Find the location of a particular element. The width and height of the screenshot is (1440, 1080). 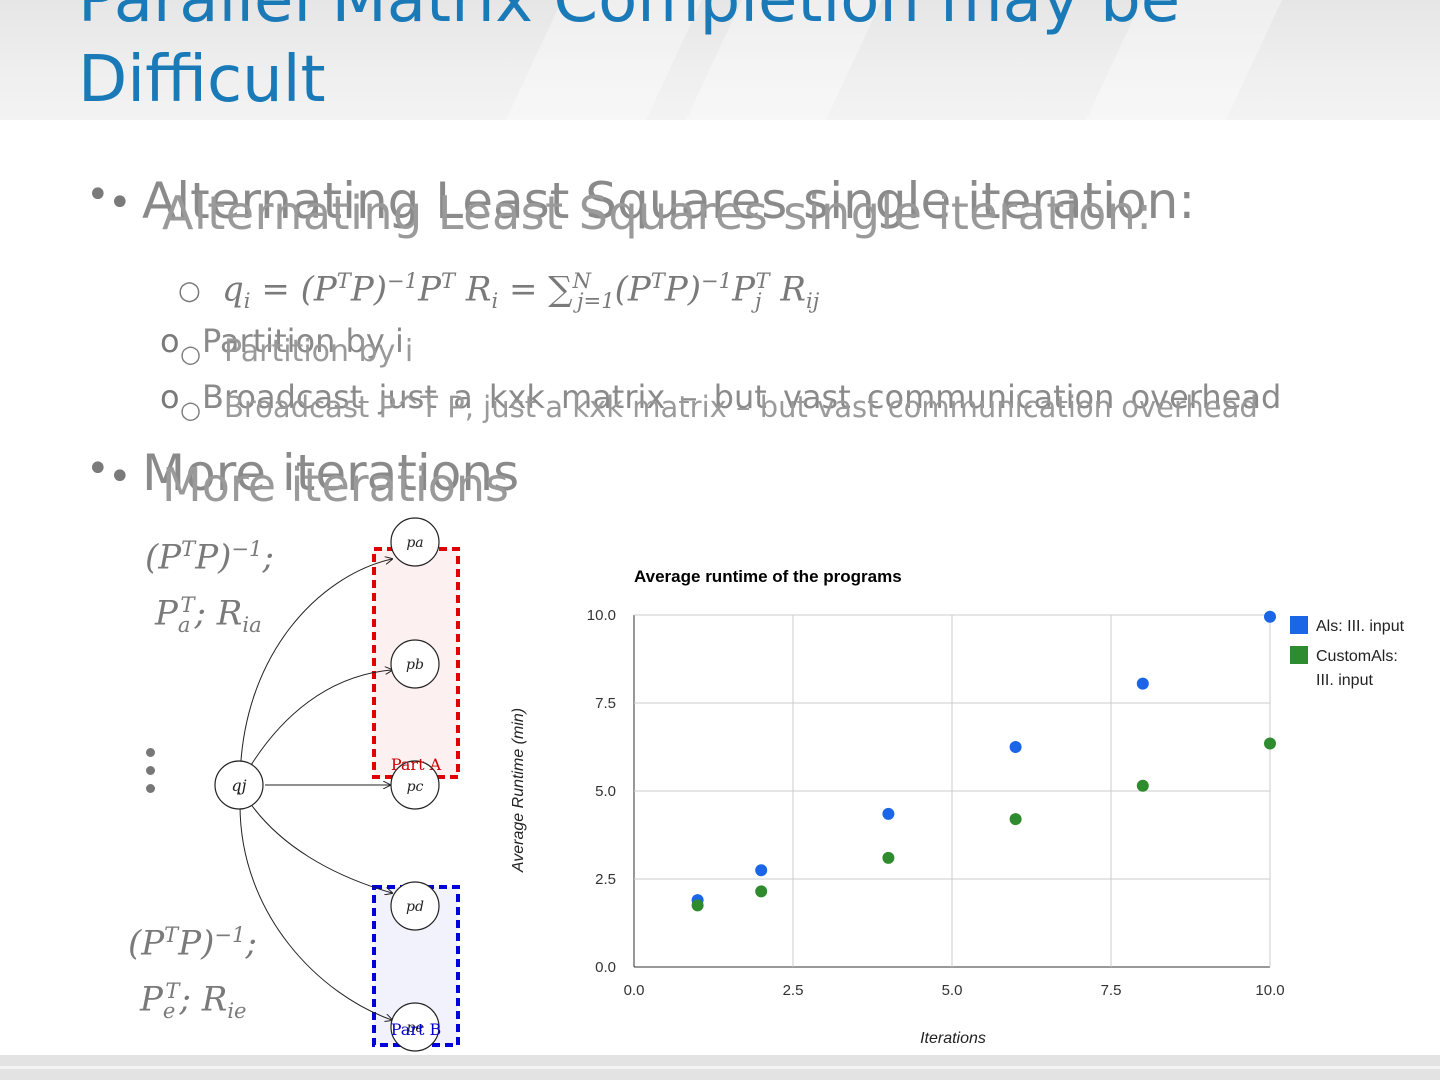

edge-qj-pa is located at coordinates (315, 672).